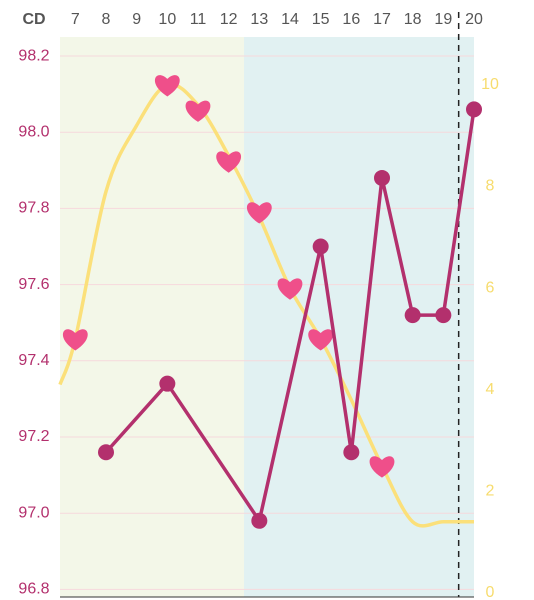  I want to click on x-tick-label: 17, so click(382, 19).